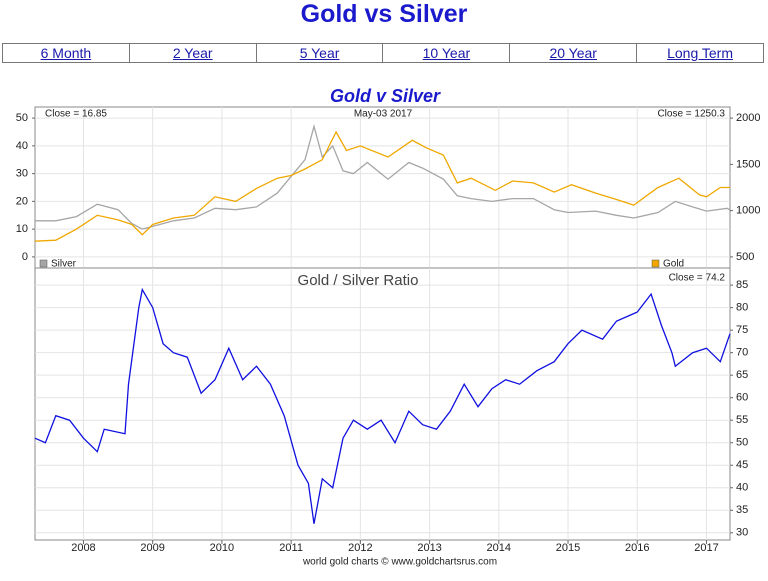 The image size is (768, 581). What do you see at coordinates (385, 96) in the screenshot?
I see `chart-title: Gold v Silver` at bounding box center [385, 96].